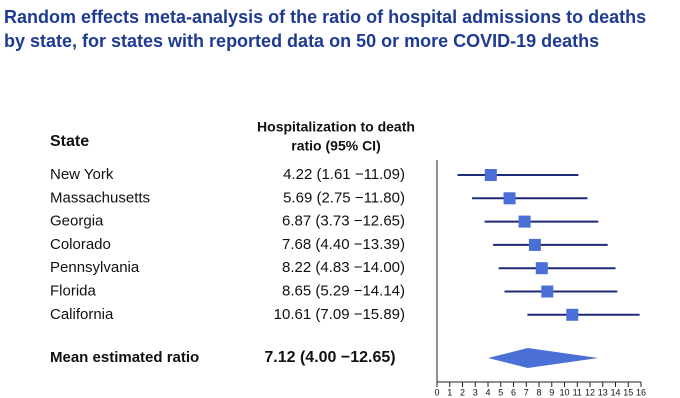 The image size is (680, 398). What do you see at coordinates (577, 392) in the screenshot?
I see `x-tick-label: 11` at bounding box center [577, 392].